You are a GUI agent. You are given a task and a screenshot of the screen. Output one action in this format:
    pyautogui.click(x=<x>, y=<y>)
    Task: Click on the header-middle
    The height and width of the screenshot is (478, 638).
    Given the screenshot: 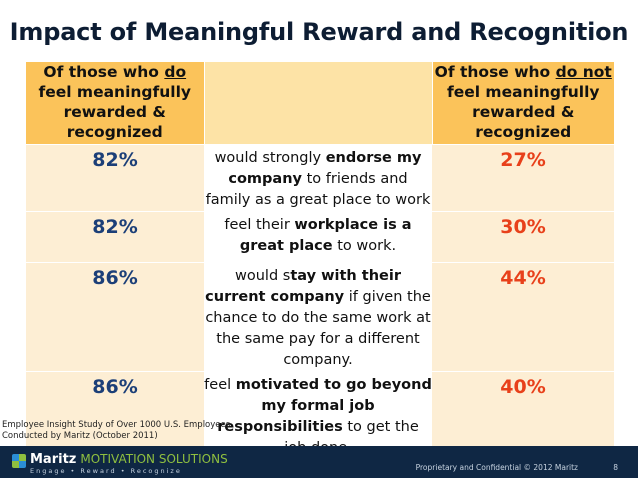 What is the action you would take?
    pyautogui.click(x=318, y=103)
    